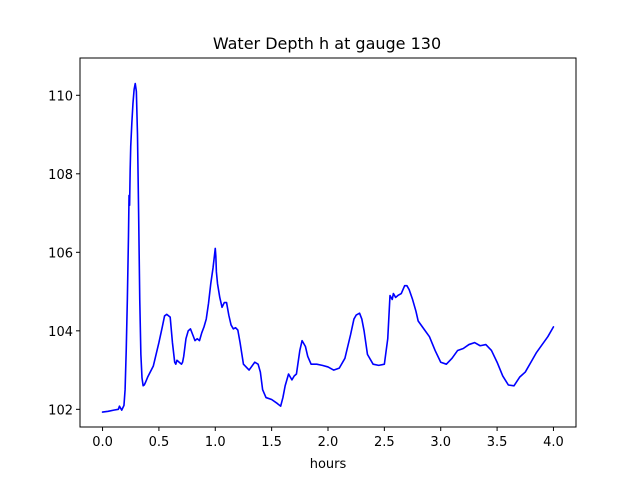 The height and width of the screenshot is (480, 640). I want to click on x-tick-label: 3.5, so click(497, 442).